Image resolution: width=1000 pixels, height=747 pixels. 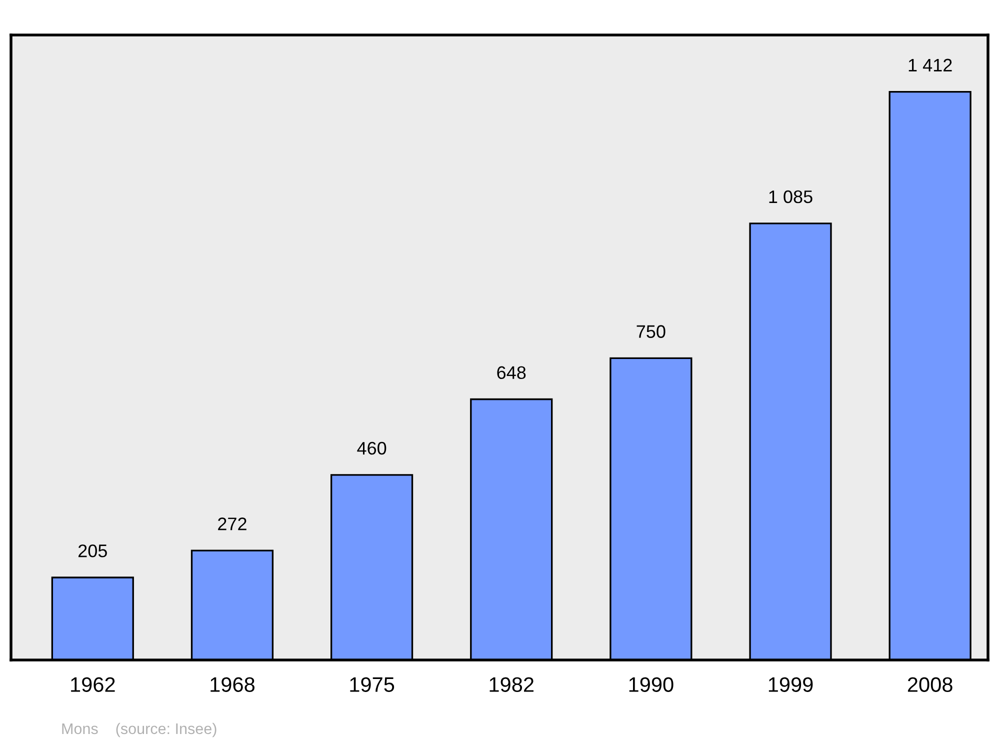 What do you see at coordinates (651, 684) in the screenshot?
I see `x-tick-label: 1990` at bounding box center [651, 684].